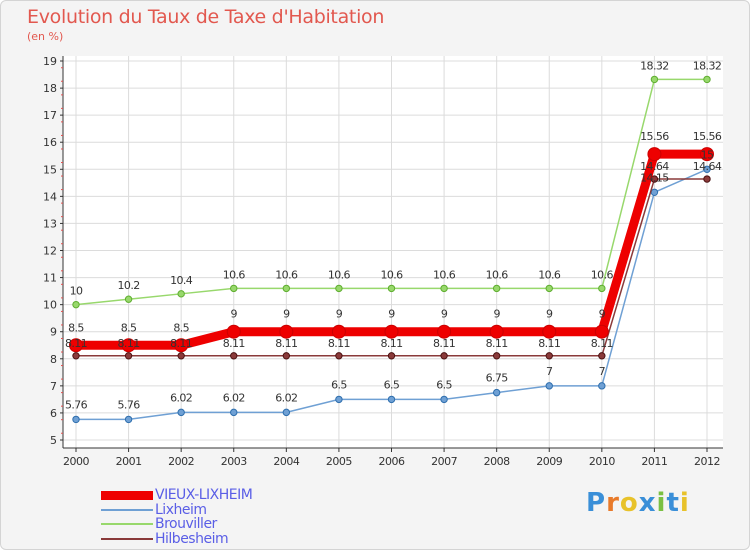  I want to click on x-tick-label: 2005, so click(339, 461).